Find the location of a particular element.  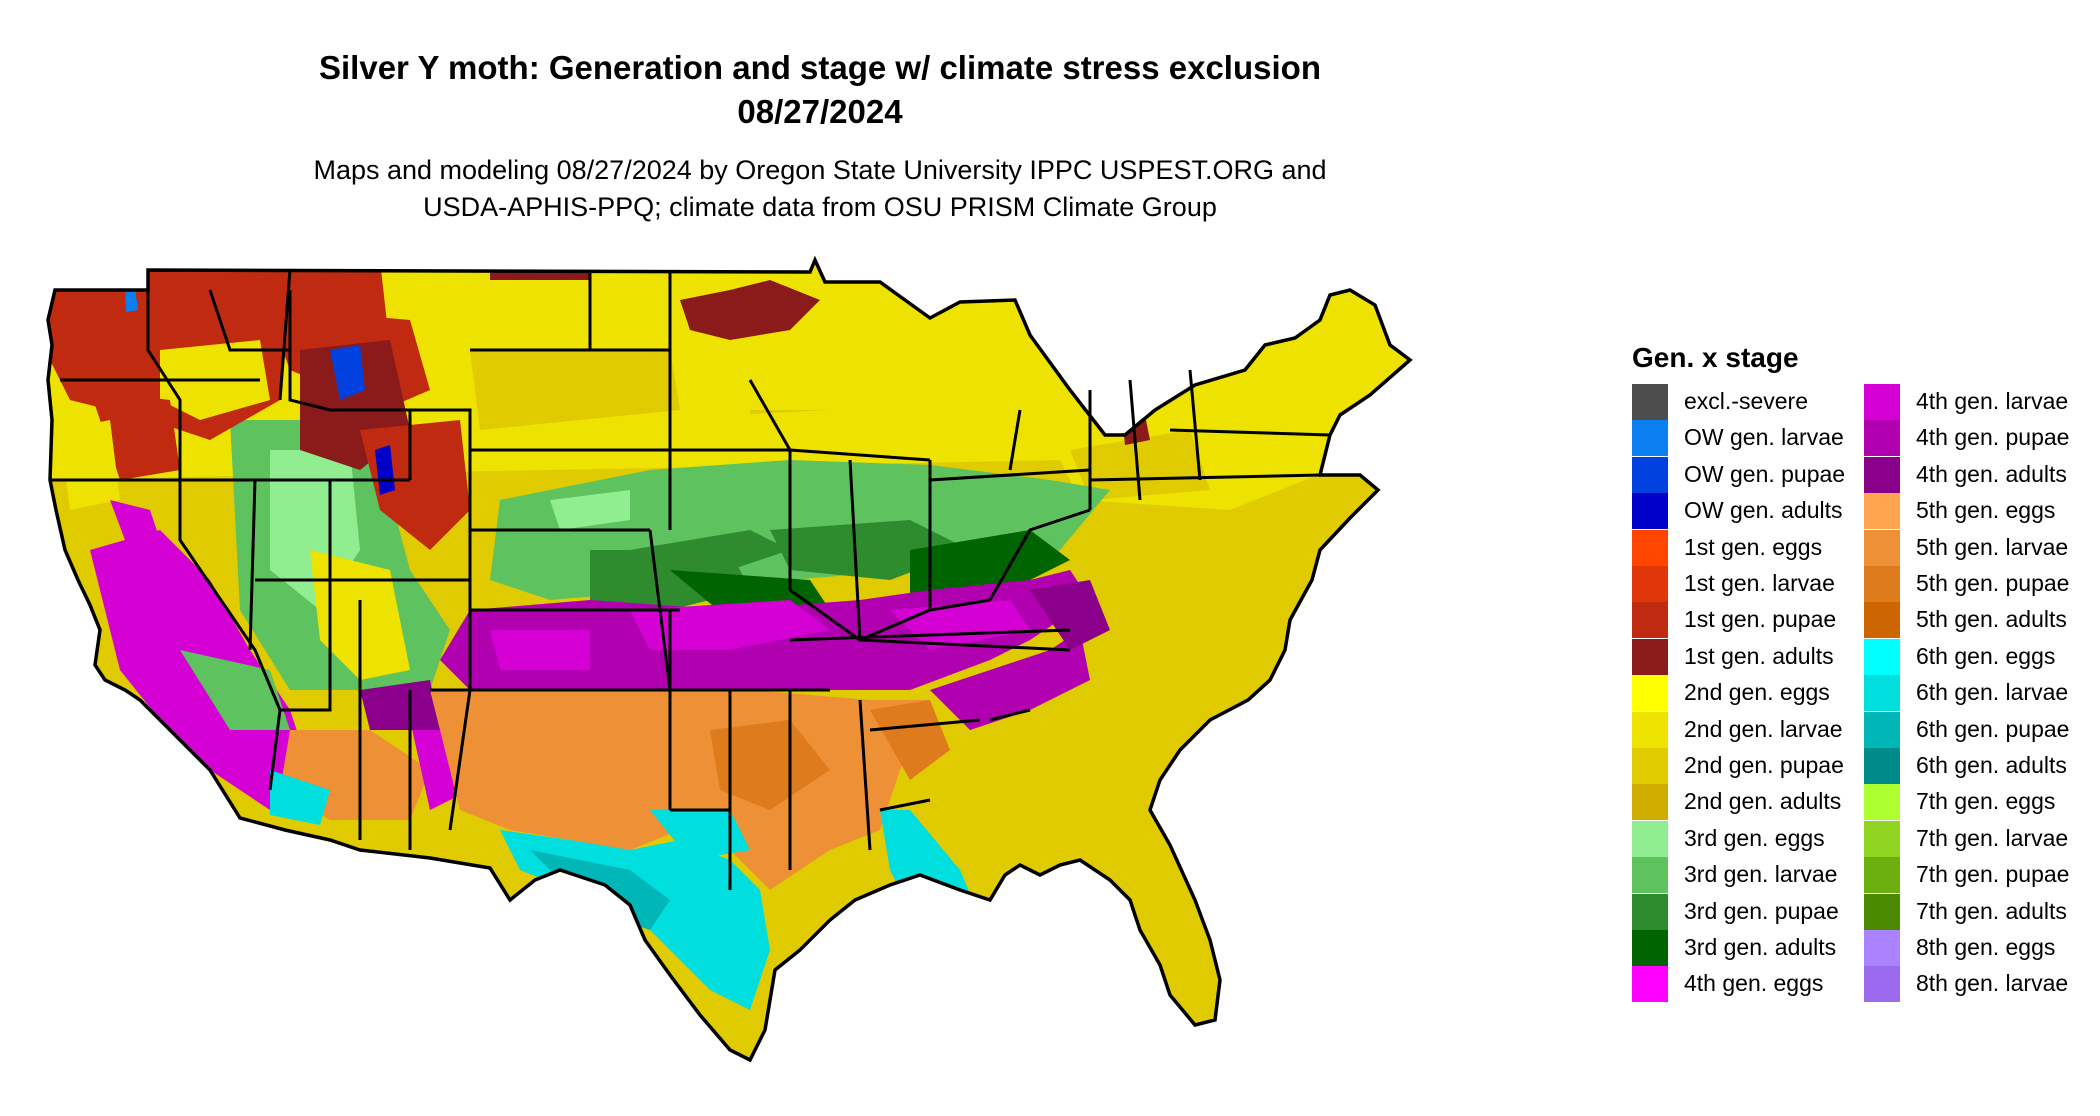

legend-item: 6th gen. eggs is located at coordinates (1979, 656).